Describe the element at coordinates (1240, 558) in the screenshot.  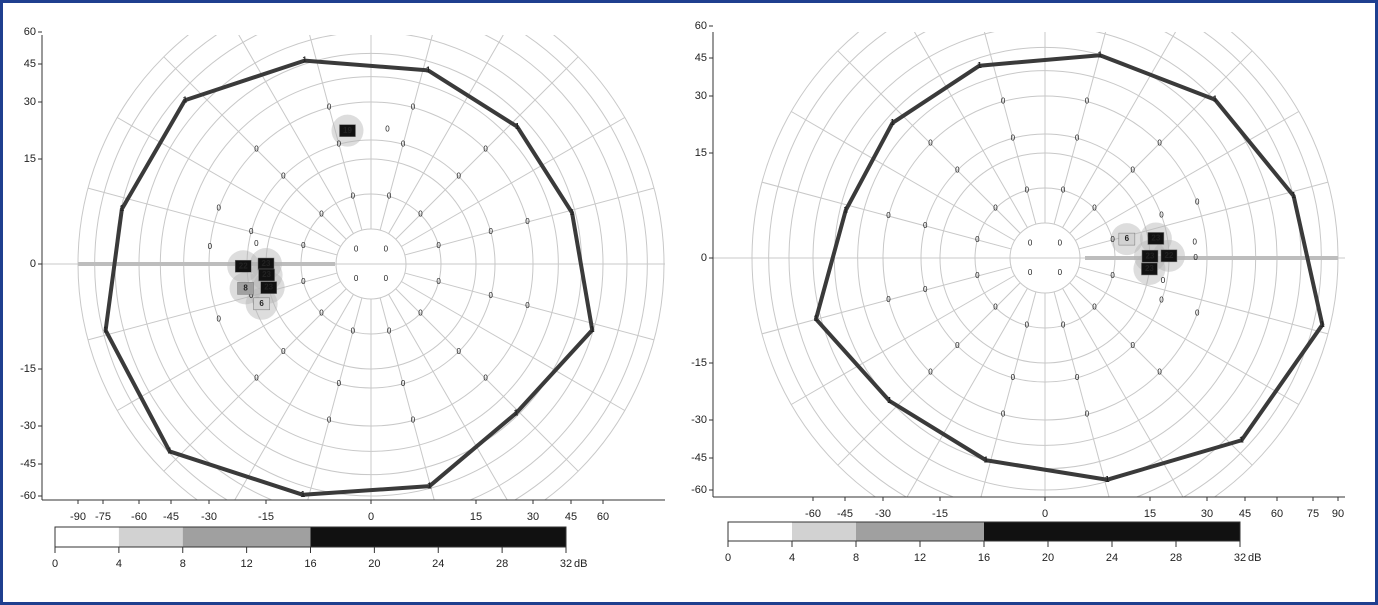
I see `scale-tick-label: 32` at that location.